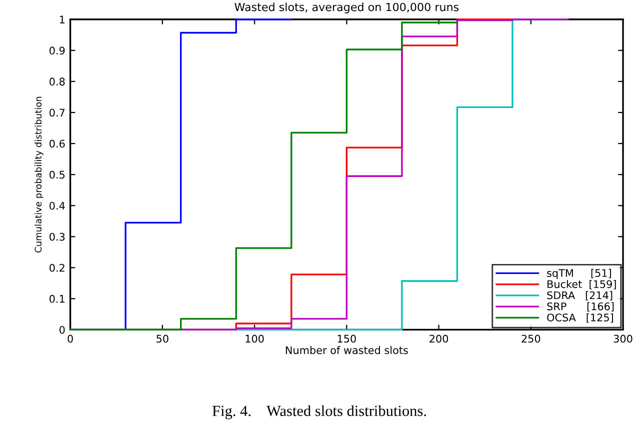  What do you see at coordinates (57, 174) in the screenshot?
I see `y-tick-label: 0.5` at bounding box center [57, 174].